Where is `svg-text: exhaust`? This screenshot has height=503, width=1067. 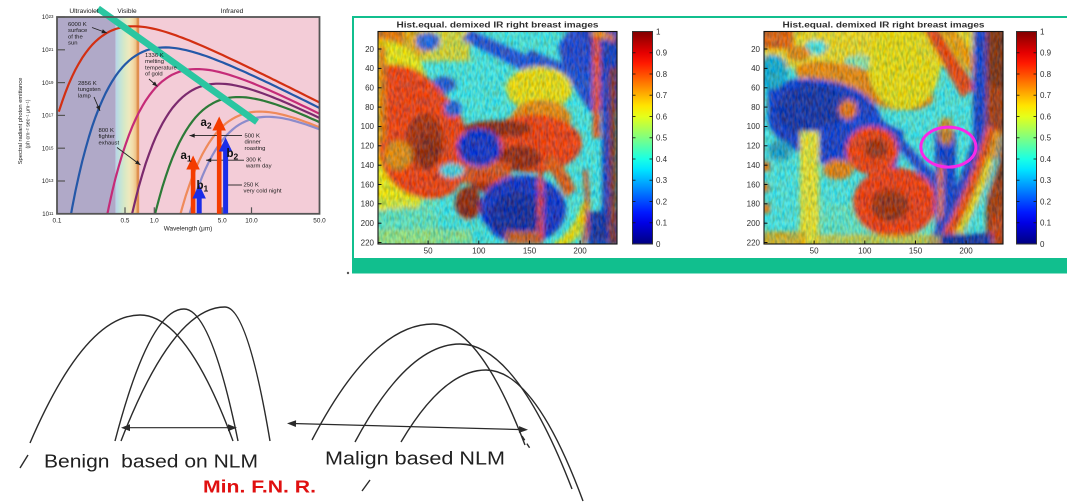 svg-text: exhaust is located at coordinates (109, 143).